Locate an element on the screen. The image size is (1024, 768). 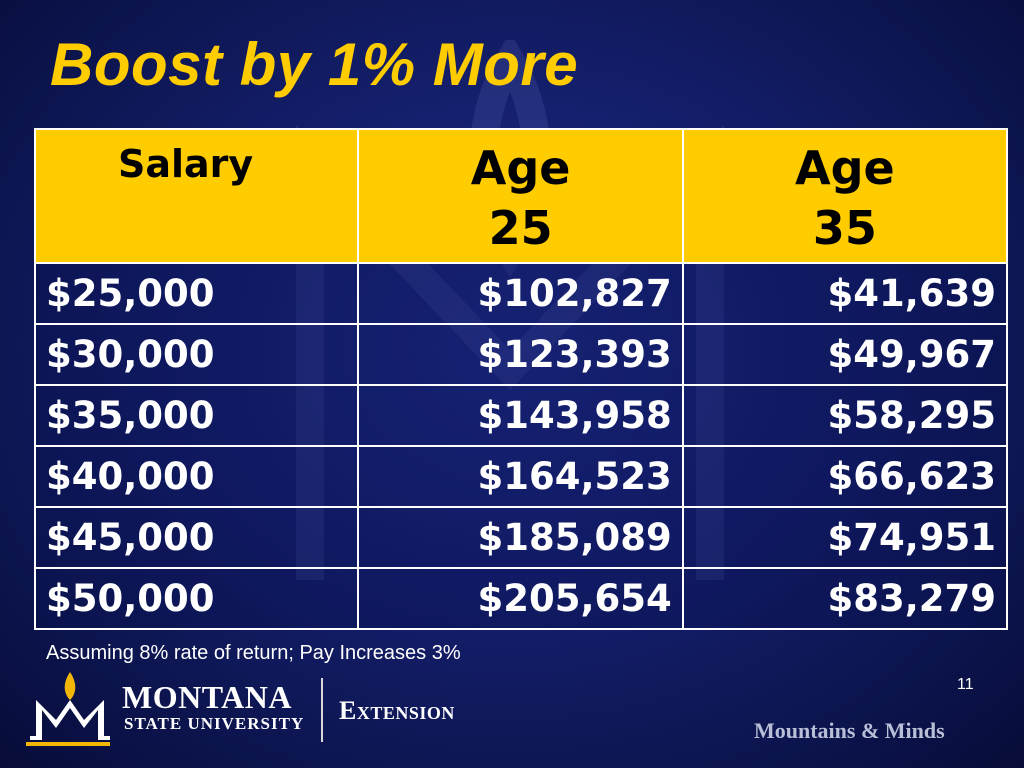
page-number: 11 is located at coordinates (965, 684).